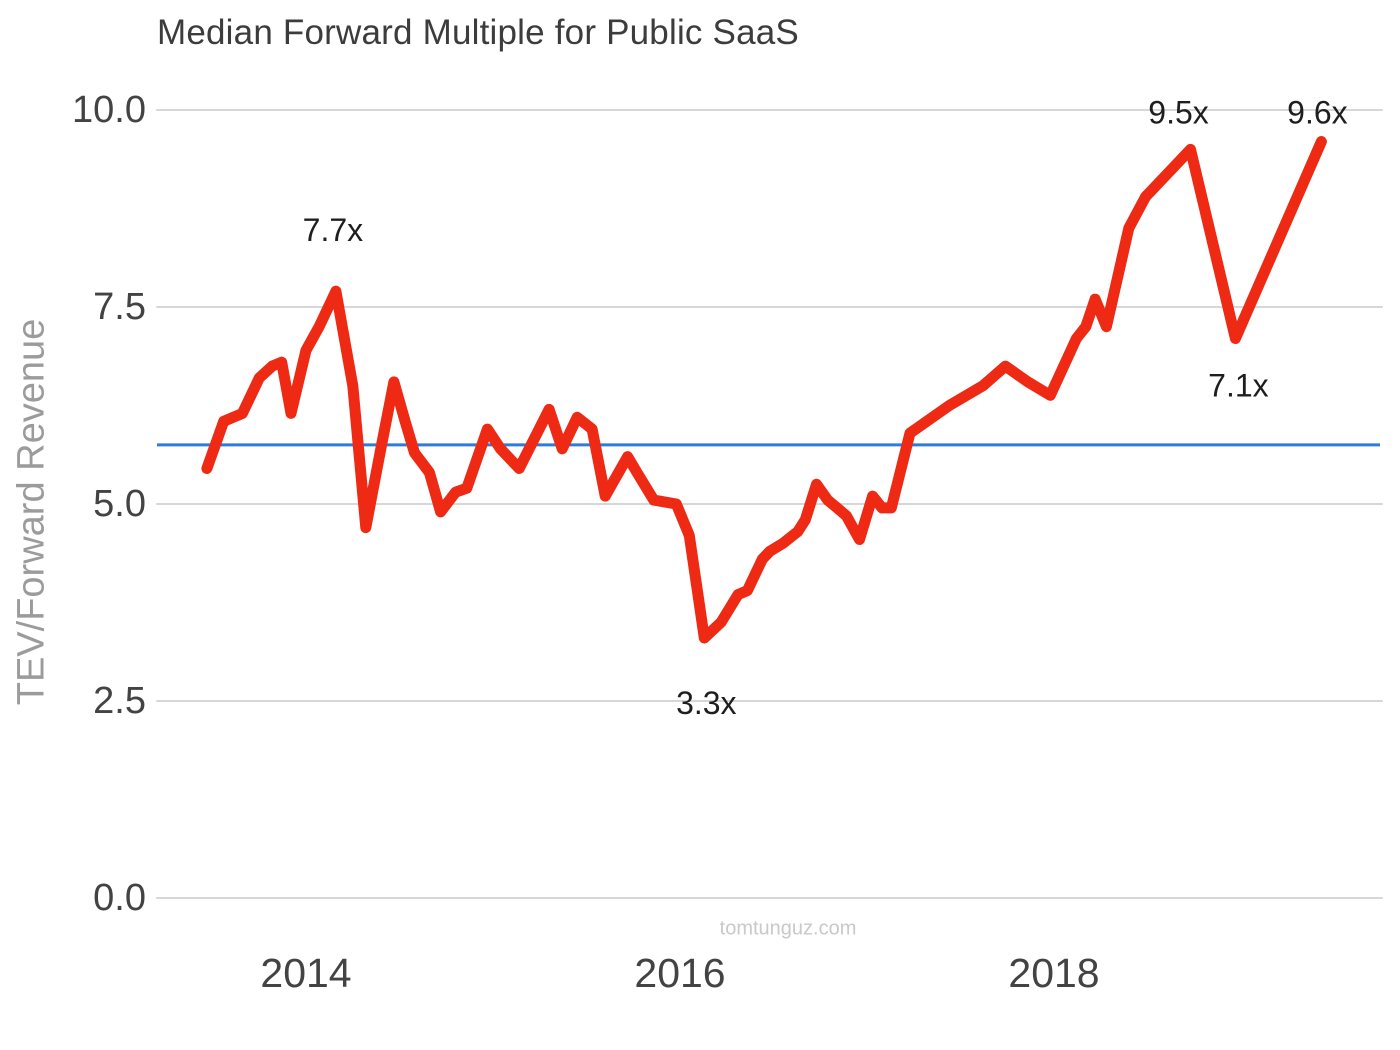 The width and height of the screenshot is (1400, 1050). What do you see at coordinates (1178, 112) in the screenshot?
I see `data-point-annotation: 9.5x` at bounding box center [1178, 112].